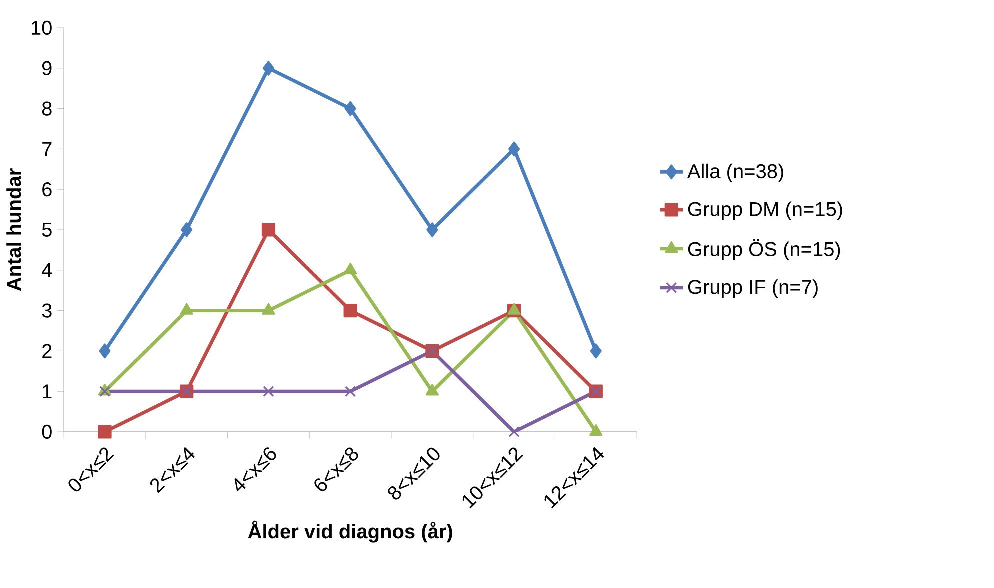 This screenshot has height=588, width=994. I want to click on y-tick-label: 3, so click(47, 311).